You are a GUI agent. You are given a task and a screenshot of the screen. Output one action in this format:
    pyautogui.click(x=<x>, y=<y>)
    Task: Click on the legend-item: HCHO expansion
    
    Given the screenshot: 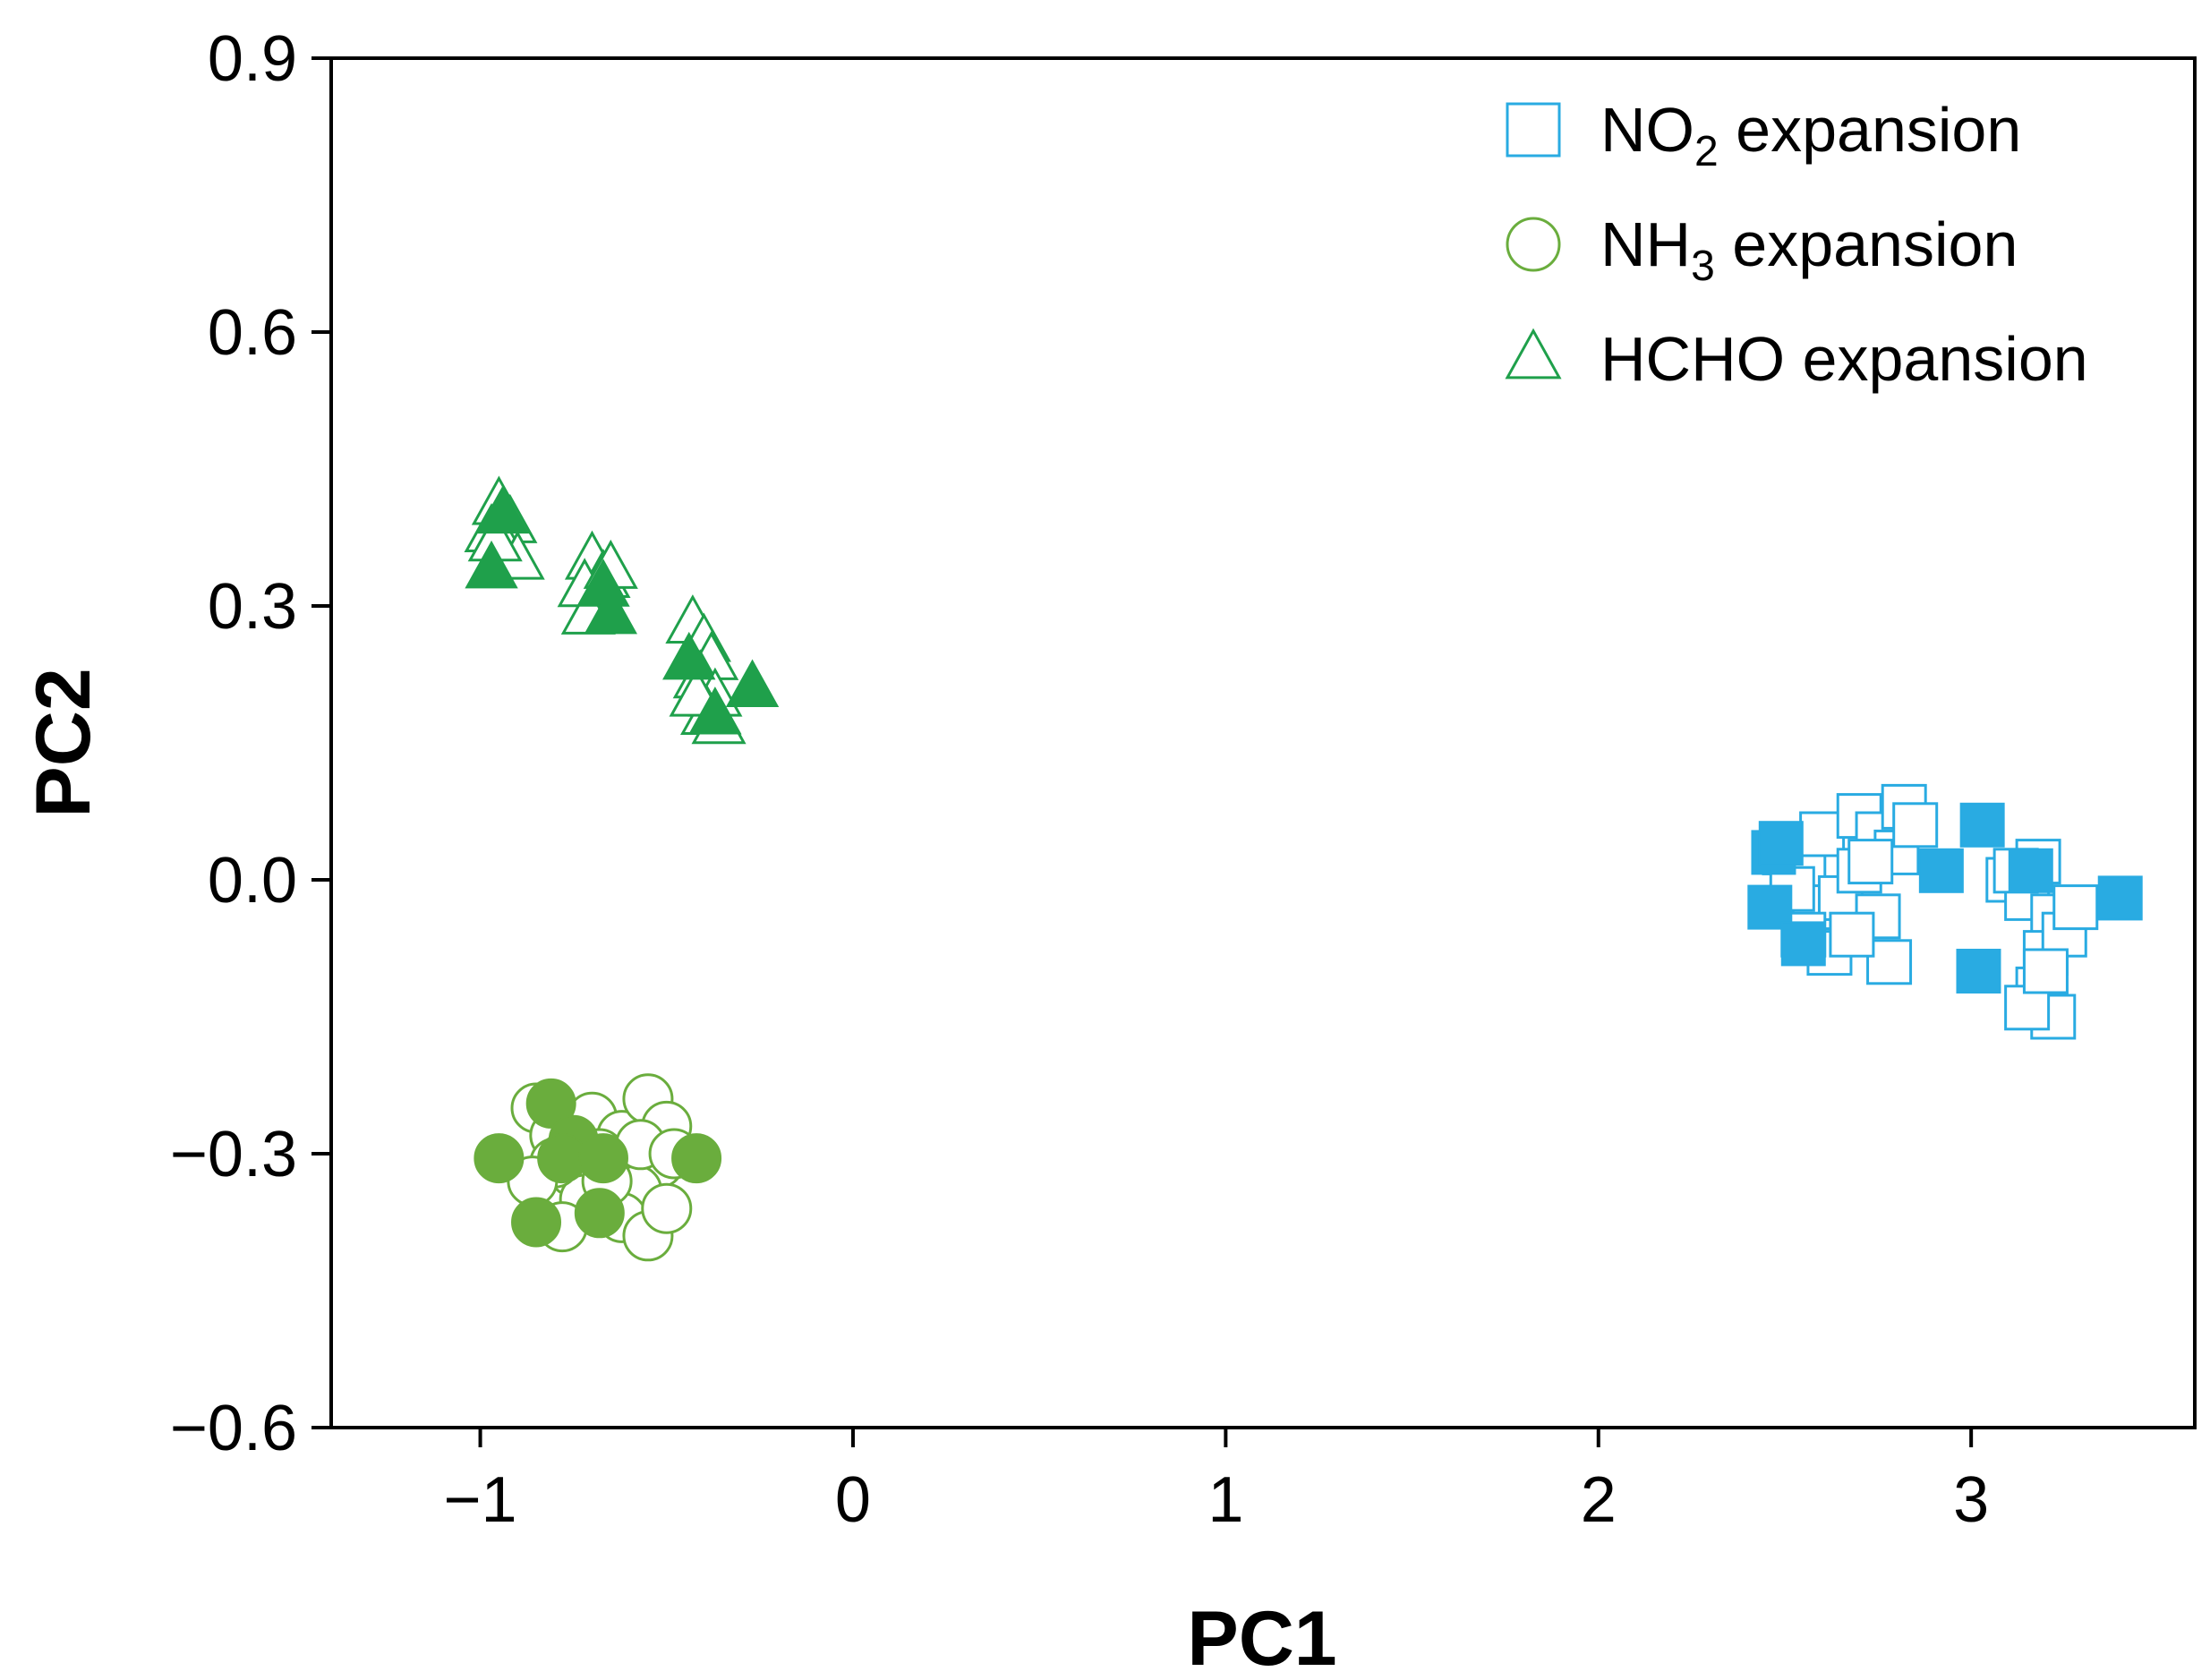 What is the action you would take?
    pyautogui.click(x=1796, y=359)
    